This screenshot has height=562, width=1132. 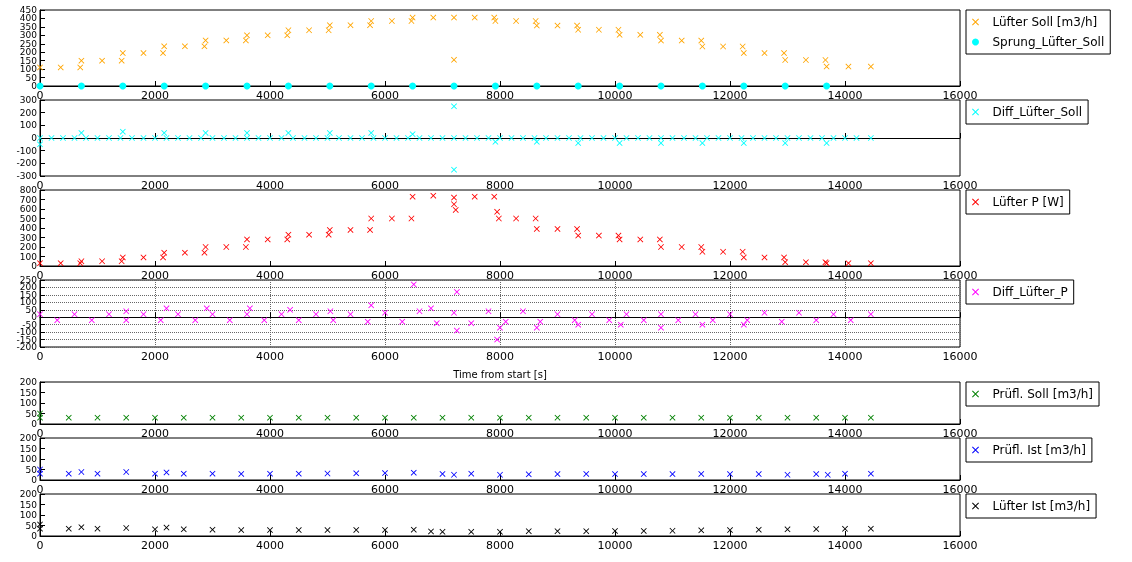 What do you see at coordinates (28, 403) in the screenshot?
I see `y-tick-label: 100` at bounding box center [28, 403].